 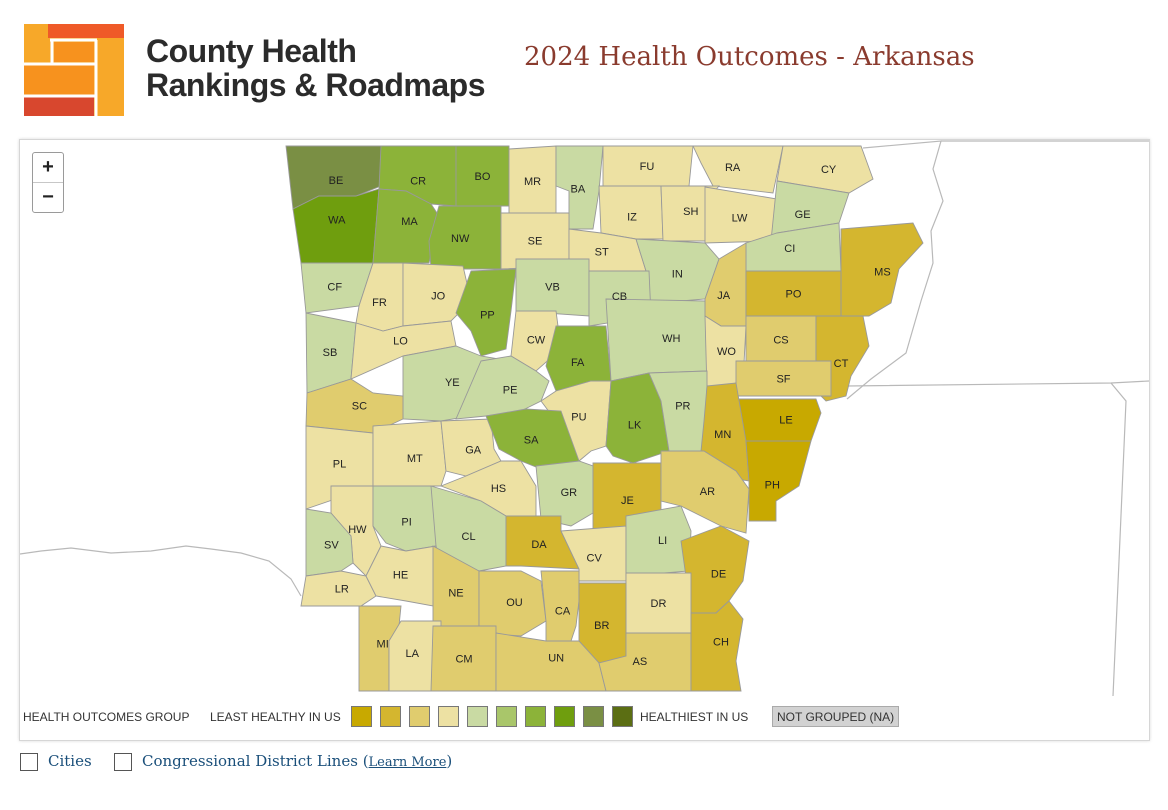 I want to click on county-label-in: IN, so click(x=677, y=274).